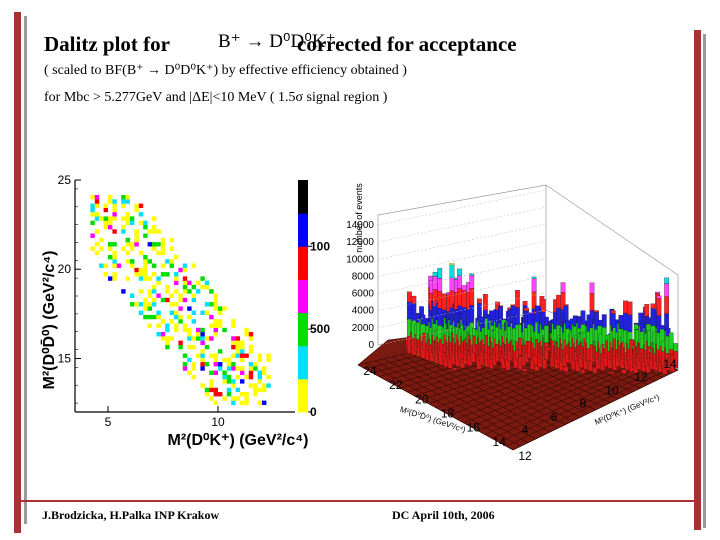 This screenshot has width=720, height=540. What do you see at coordinates (303, 395) in the screenshot?
I see `colorbar-band` at bounding box center [303, 395].